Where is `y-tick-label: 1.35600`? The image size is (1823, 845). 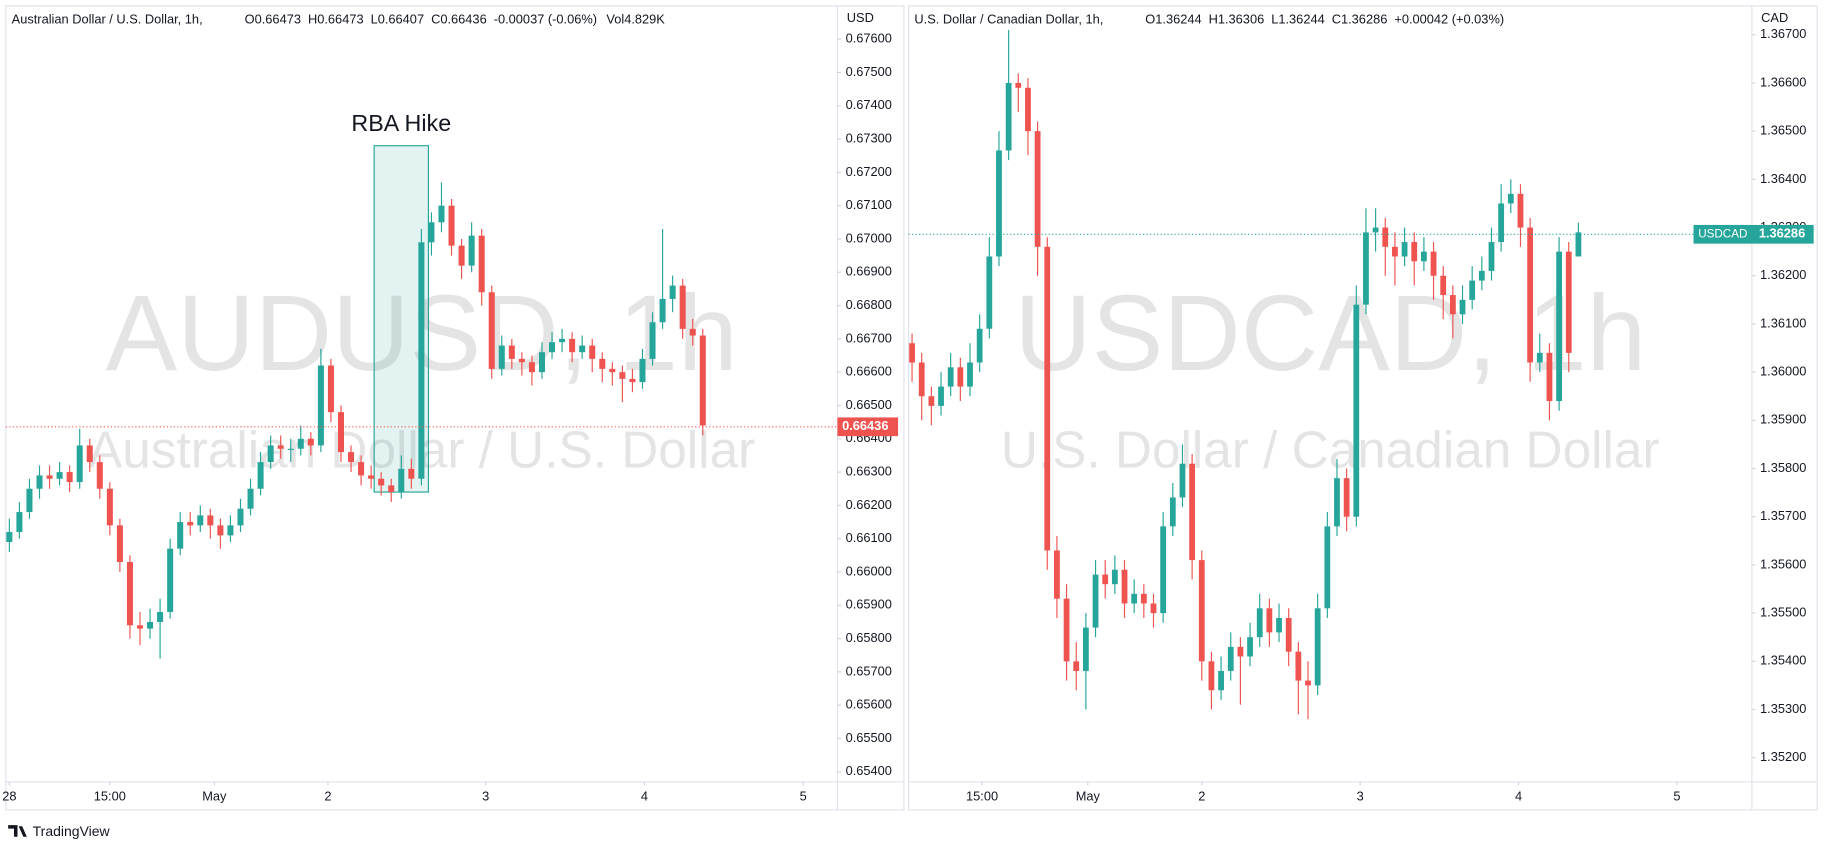
y-tick-label: 1.35600 is located at coordinates (1783, 563).